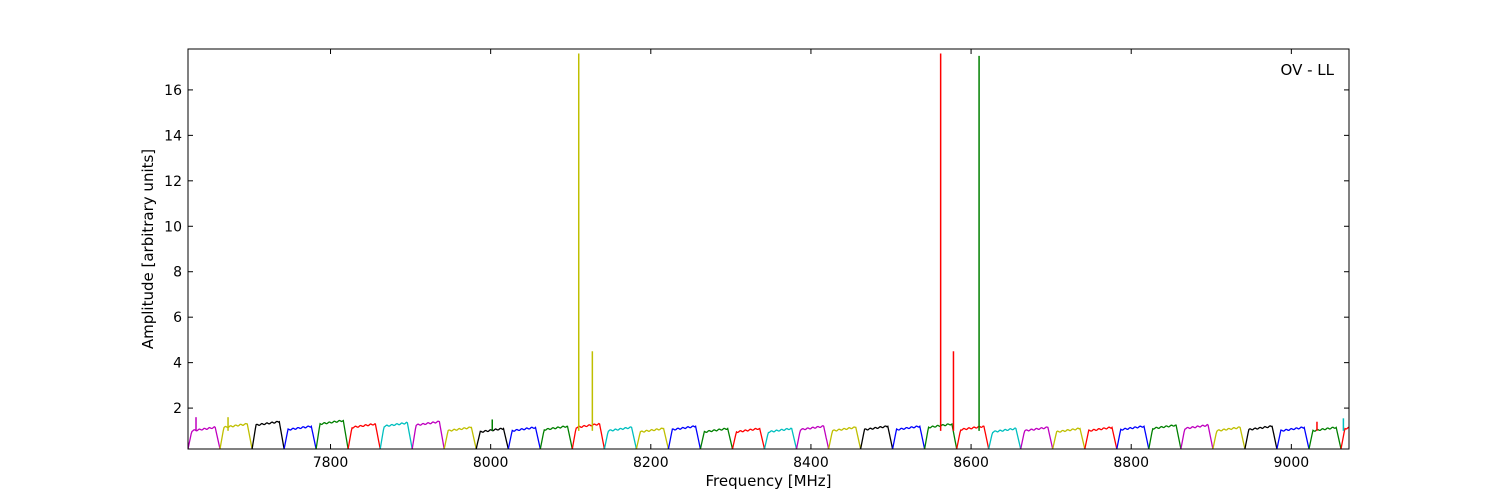  Describe the element at coordinates (1292, 463) in the screenshot. I see `x-tick-label: 9000` at that location.